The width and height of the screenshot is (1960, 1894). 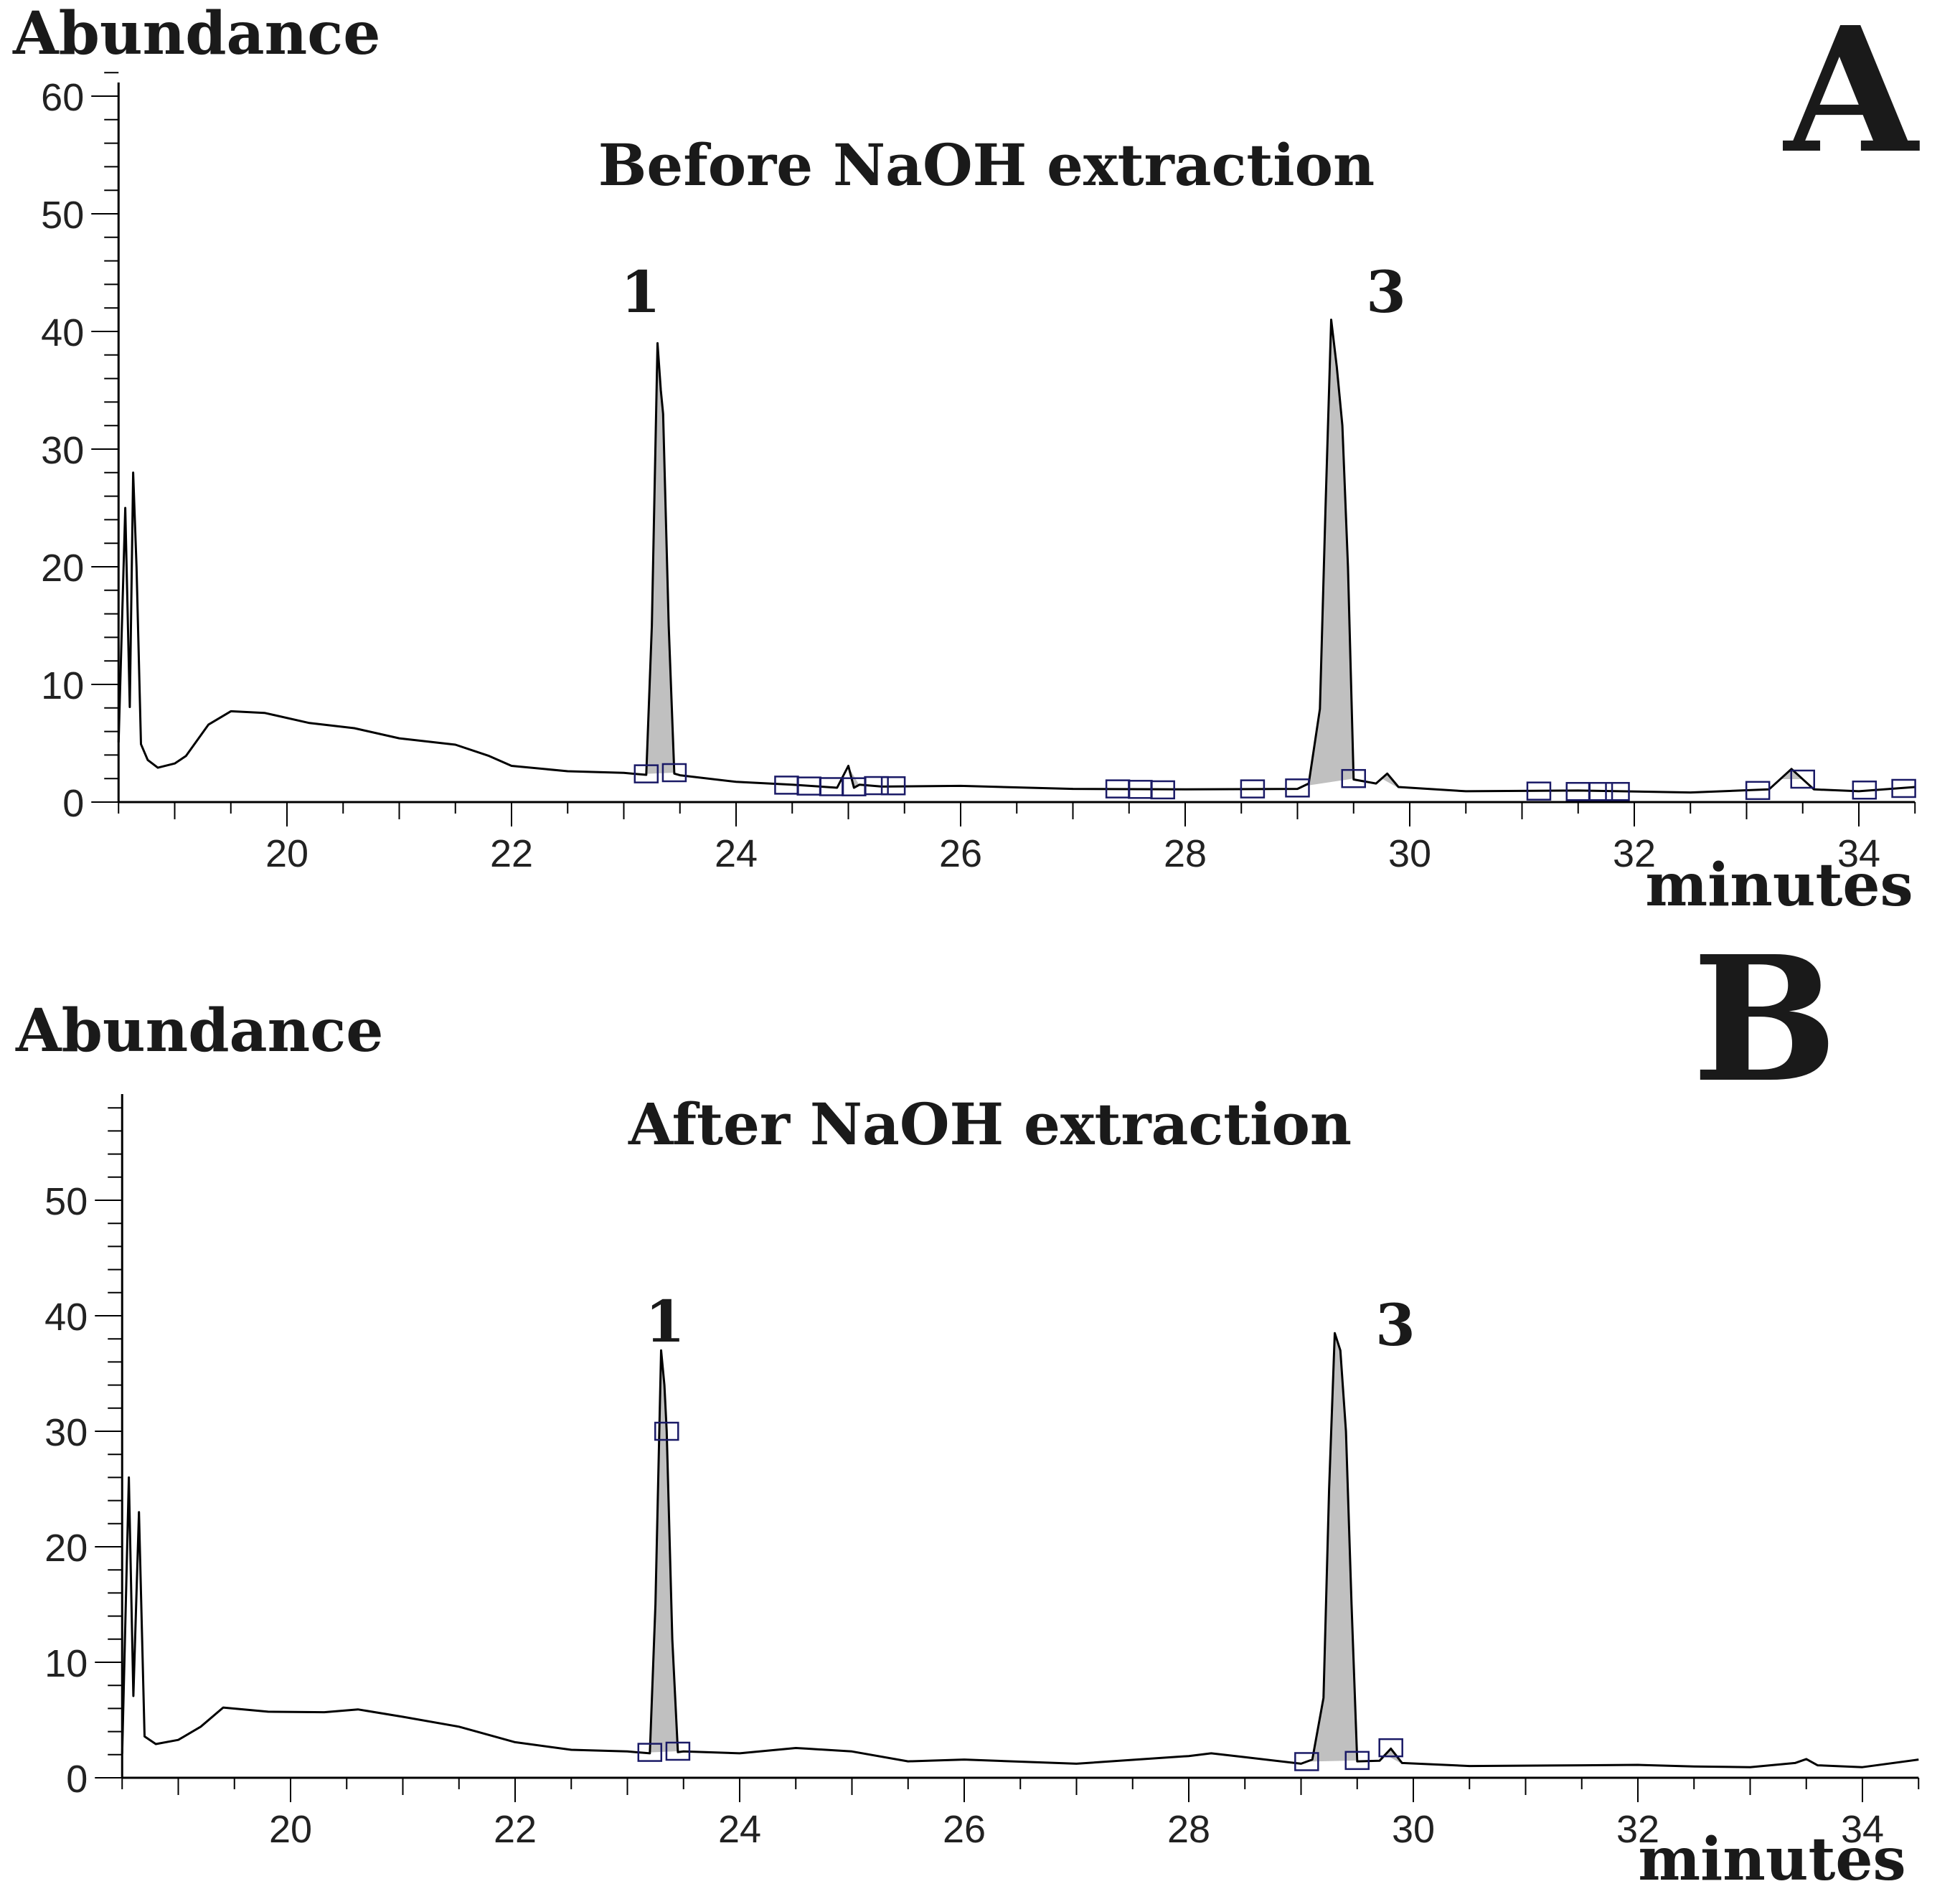 What do you see at coordinates (960, 853) in the screenshot?
I see `panel-a-x-tick-label: 26` at bounding box center [960, 853].